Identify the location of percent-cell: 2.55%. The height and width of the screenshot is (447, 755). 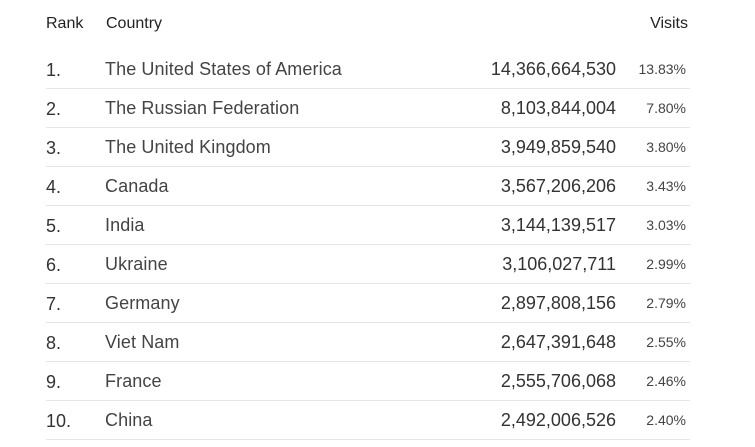
(666, 342).